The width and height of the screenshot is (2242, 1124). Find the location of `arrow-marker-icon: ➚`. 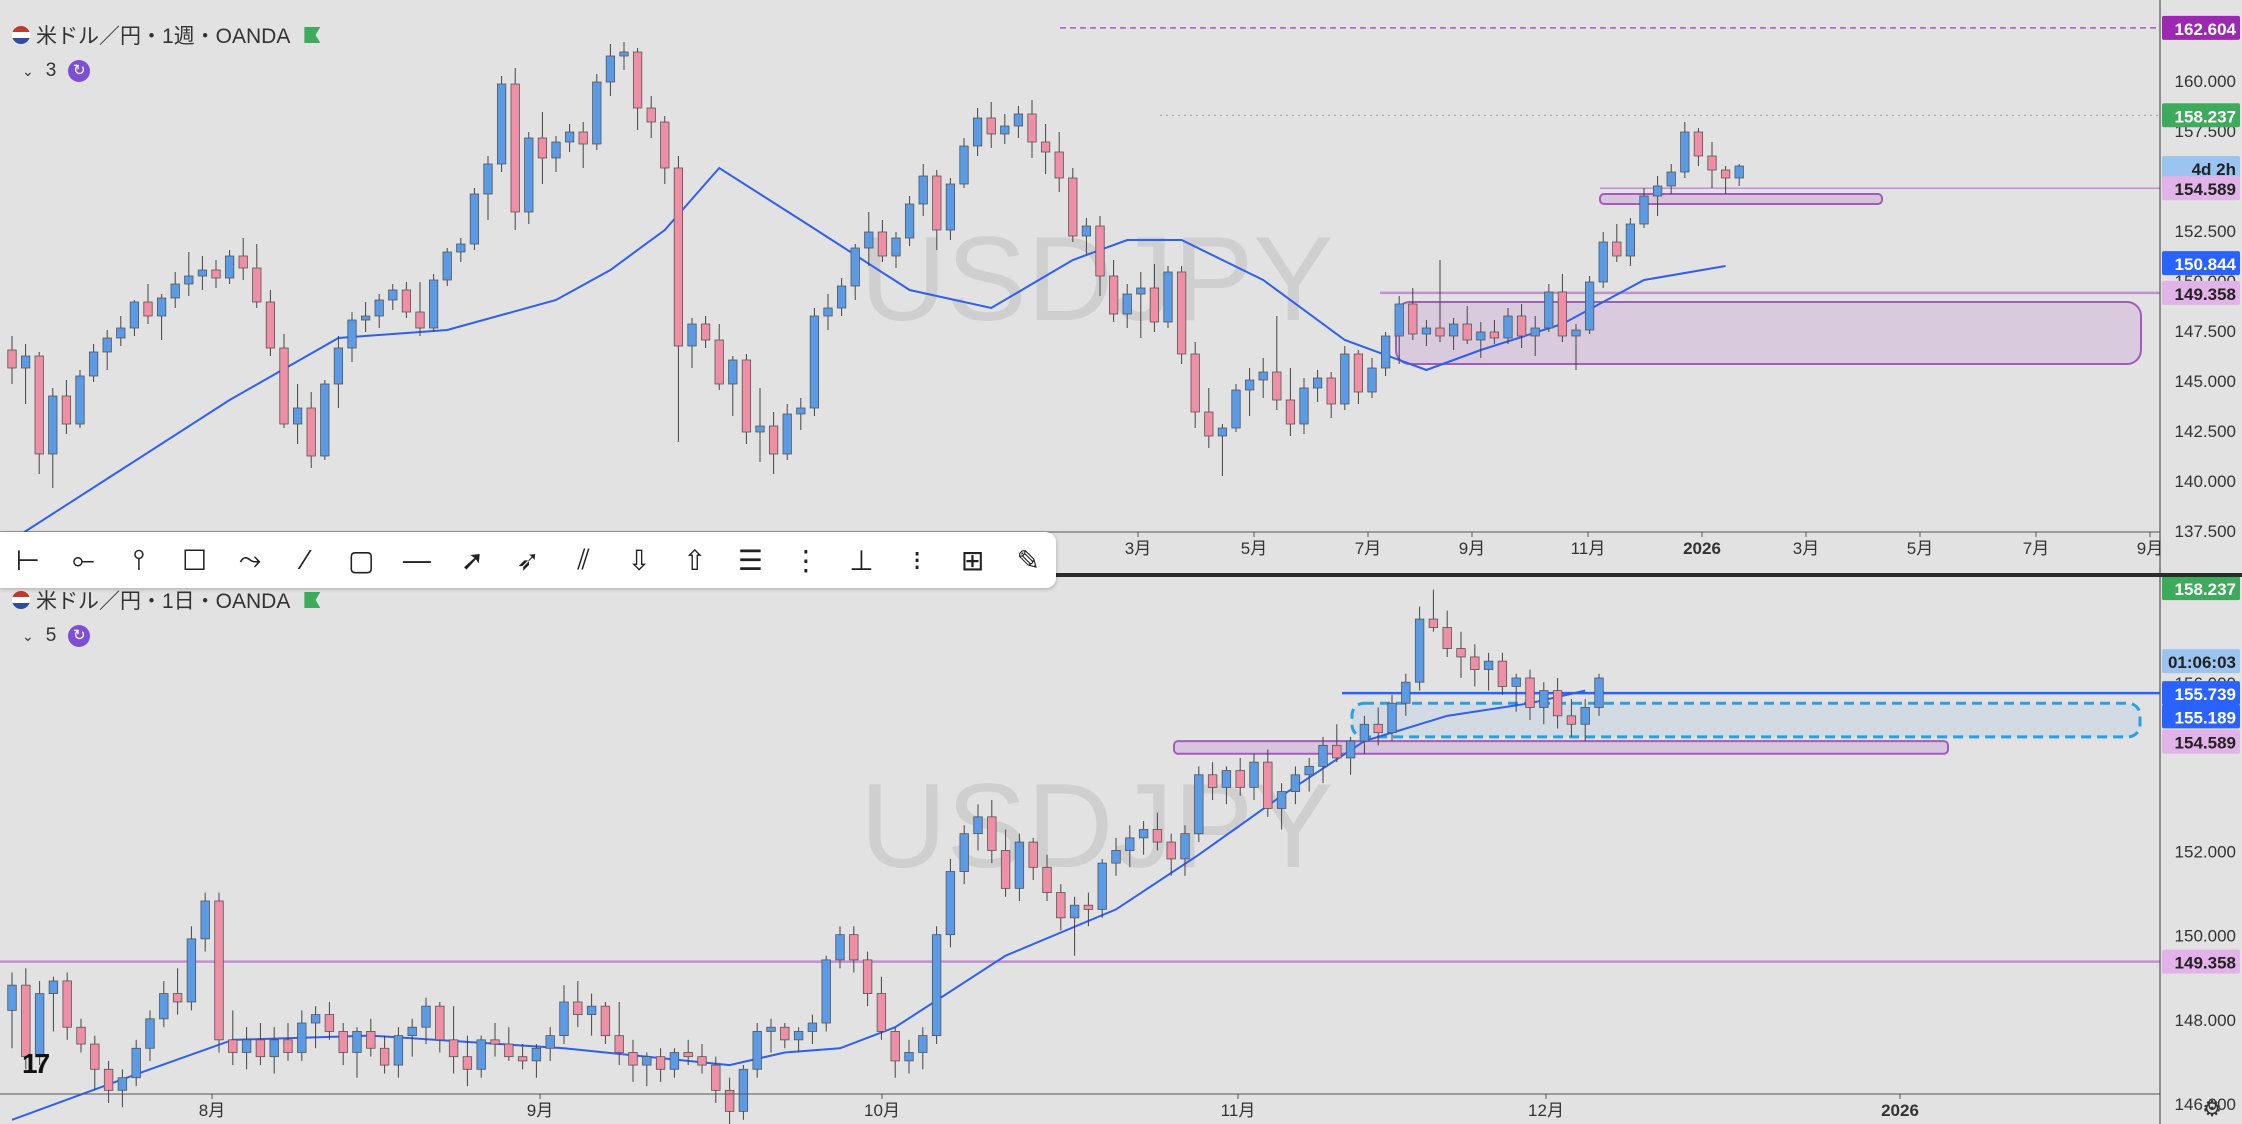

arrow-marker-icon: ➚ is located at coordinates (472, 560).